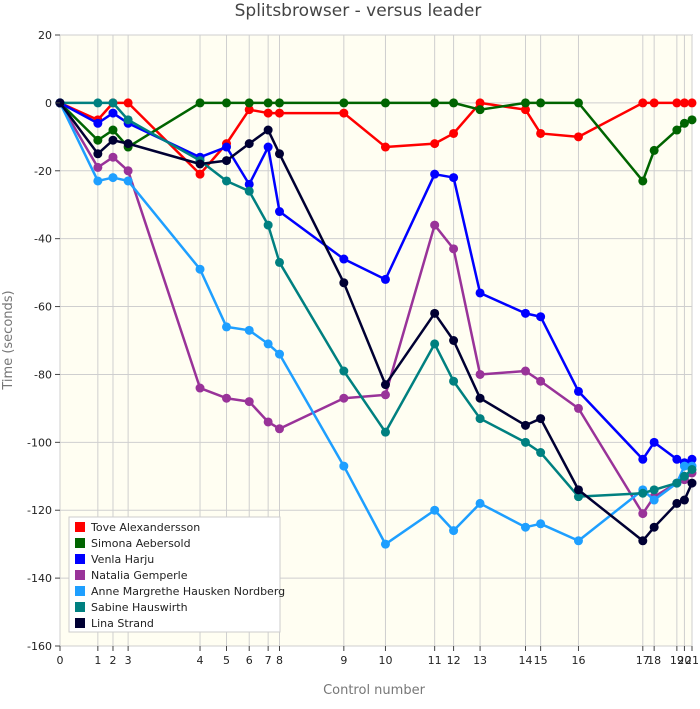  I want to click on y-tick-label: -60, so click(43, 307).